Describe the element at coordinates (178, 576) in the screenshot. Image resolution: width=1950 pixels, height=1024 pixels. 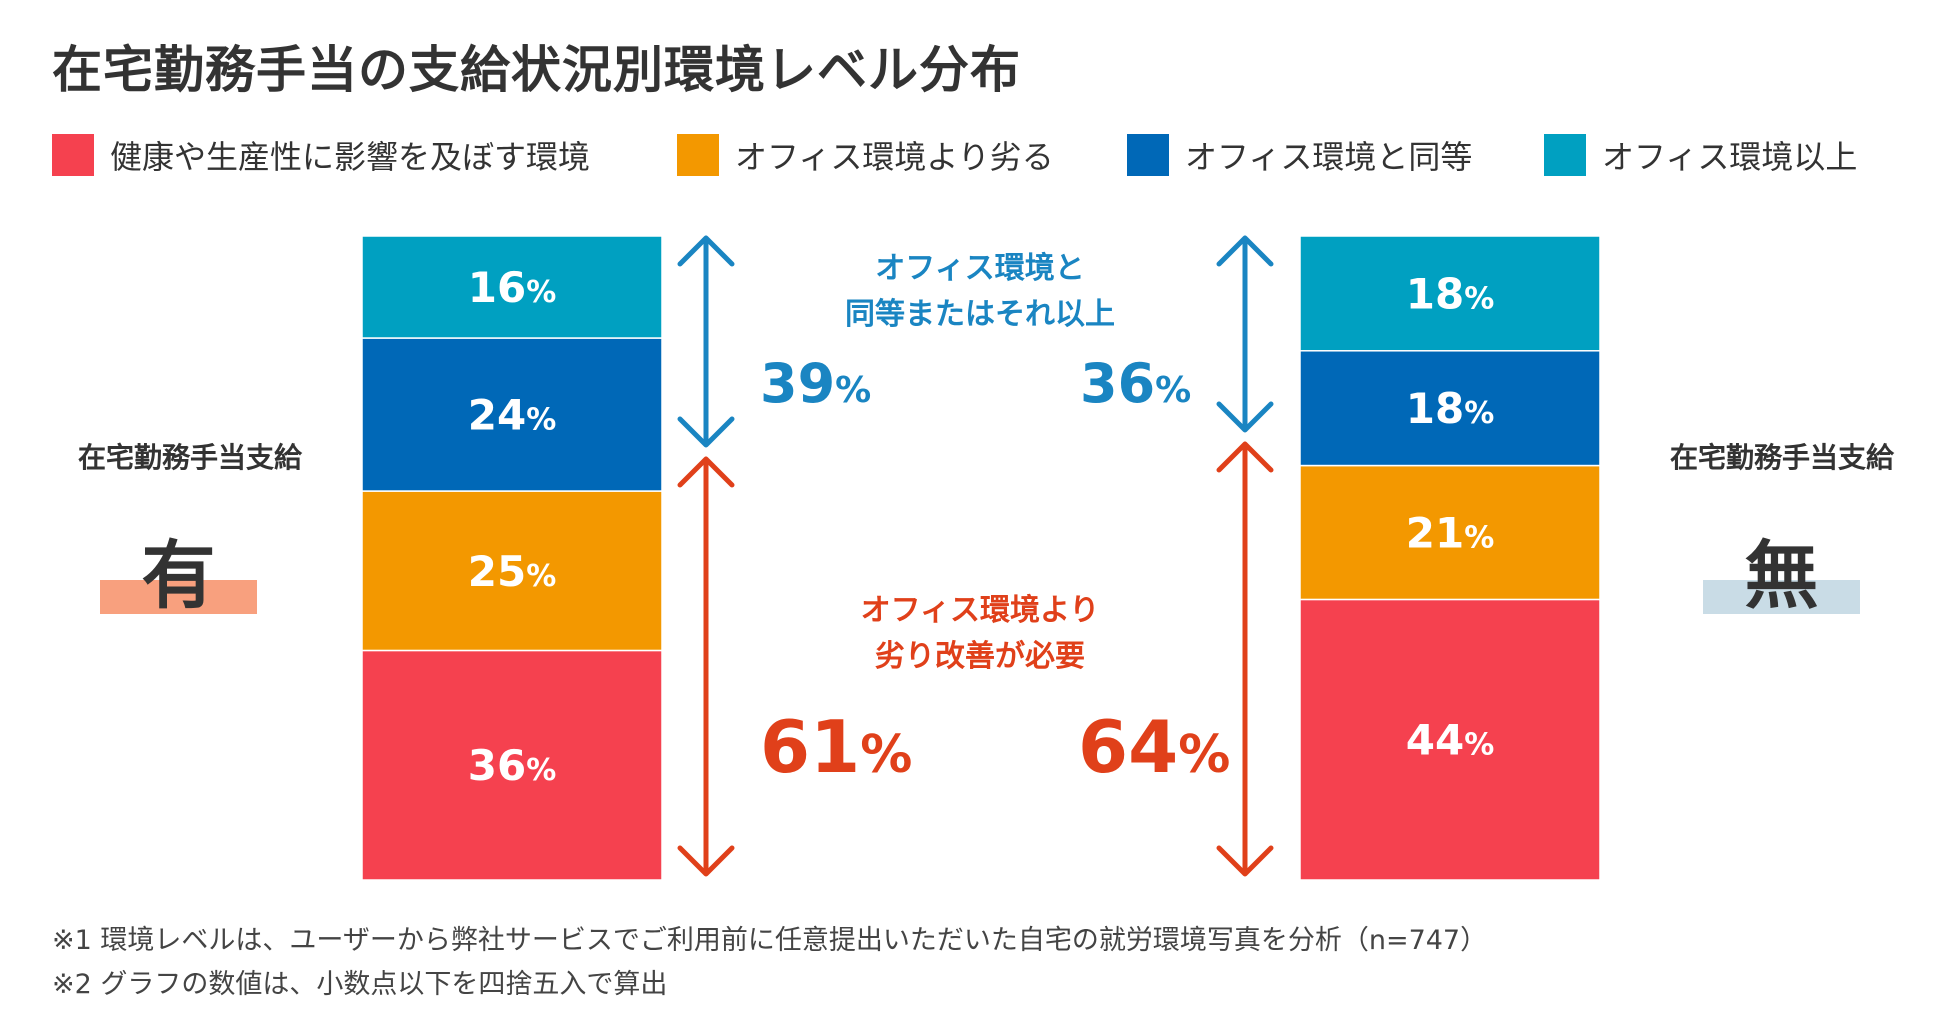
I see `left-group-mark: 有` at that location.